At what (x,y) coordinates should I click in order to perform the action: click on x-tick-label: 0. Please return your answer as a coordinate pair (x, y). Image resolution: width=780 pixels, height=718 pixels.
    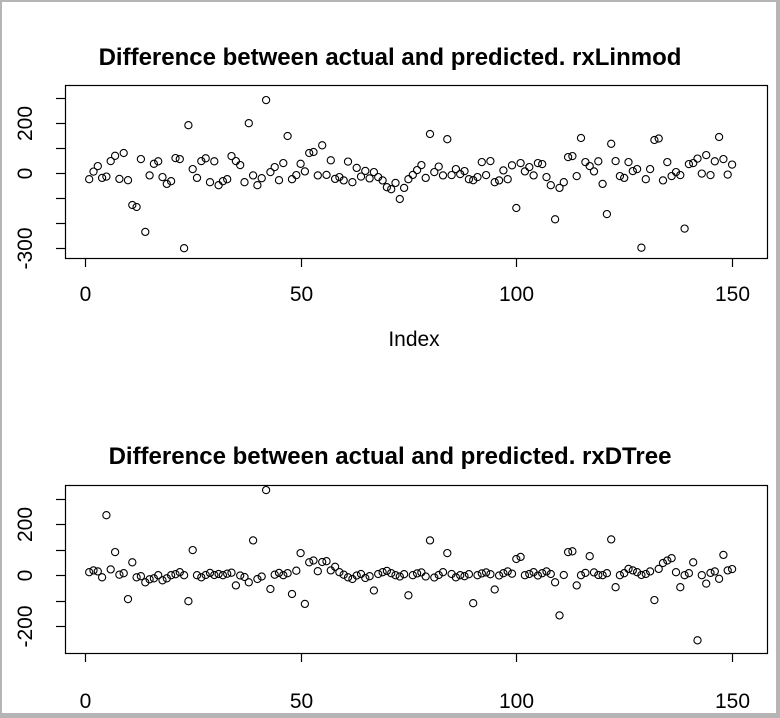
    Looking at the image, I should click on (86, 294).